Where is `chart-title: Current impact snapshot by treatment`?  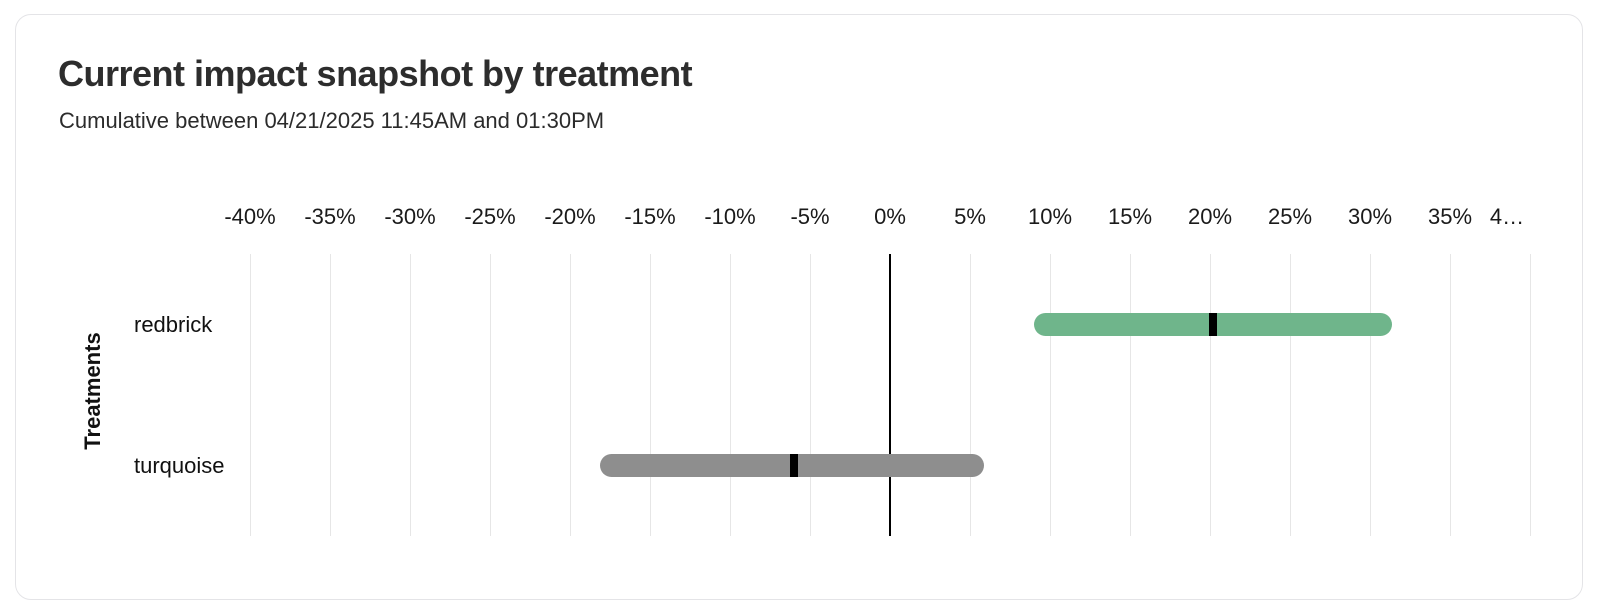
chart-title: Current impact snapshot by treatment is located at coordinates (375, 73).